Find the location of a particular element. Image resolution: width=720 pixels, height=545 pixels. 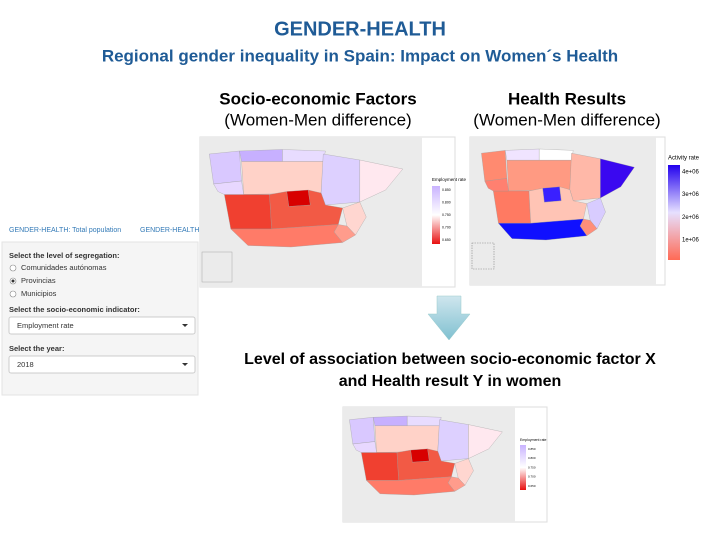

title: GENDER-HEALTH is located at coordinates (360, 29).